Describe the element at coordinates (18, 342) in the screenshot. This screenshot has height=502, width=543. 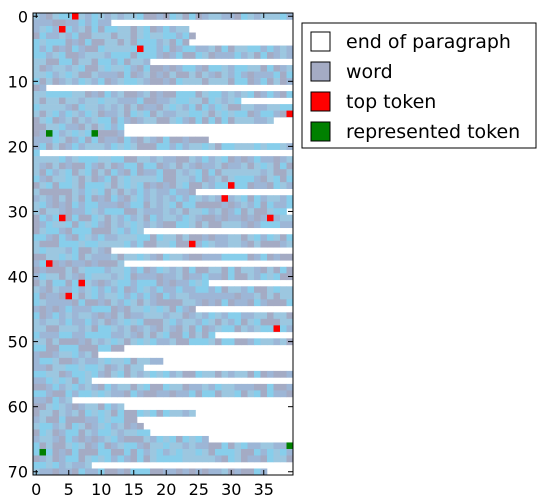
I see `y-tick-label: 50` at that location.